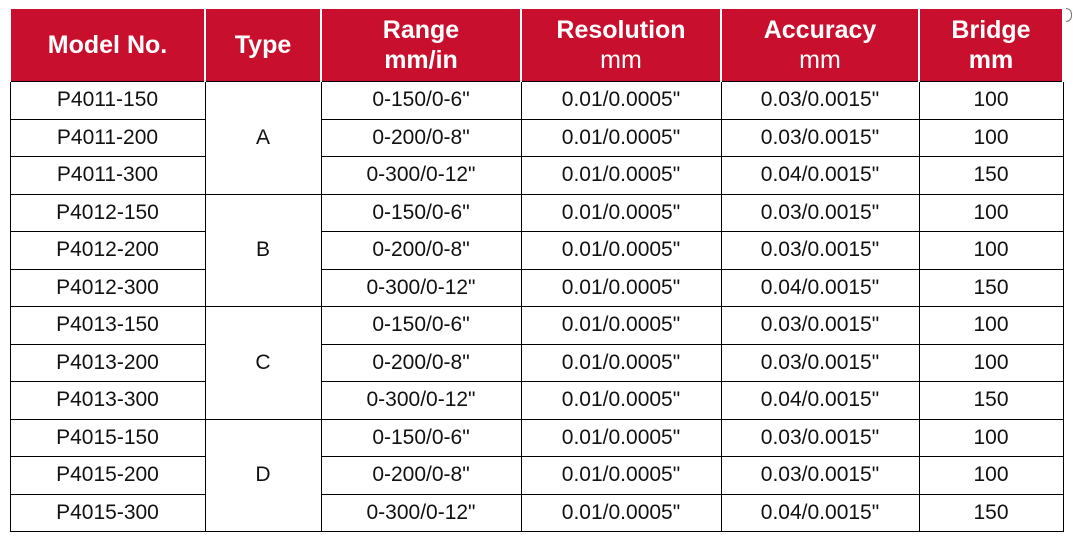 The height and width of the screenshot is (544, 1073). Describe the element at coordinates (621, 60) in the screenshot. I see `header-resolution-unit: mm` at that location.